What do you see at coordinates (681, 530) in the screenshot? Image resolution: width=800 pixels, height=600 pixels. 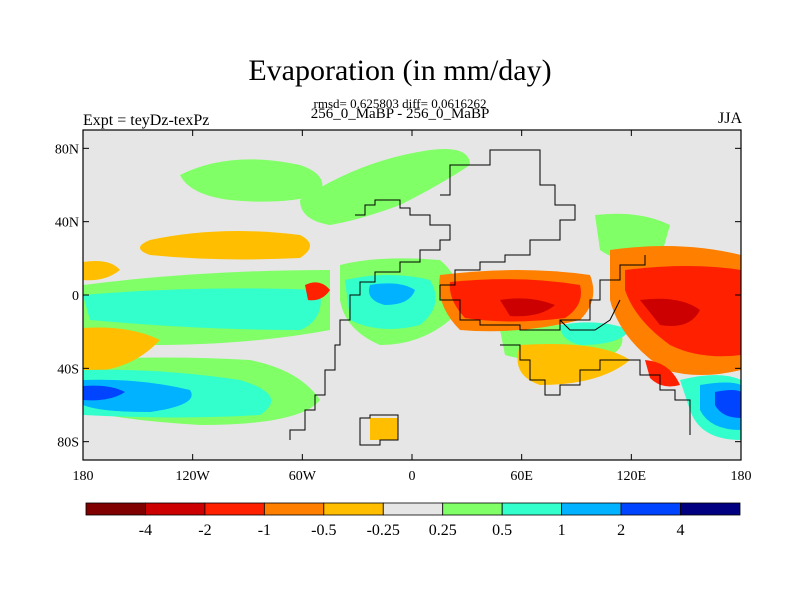 I see `colorbar-label: 4` at bounding box center [681, 530].